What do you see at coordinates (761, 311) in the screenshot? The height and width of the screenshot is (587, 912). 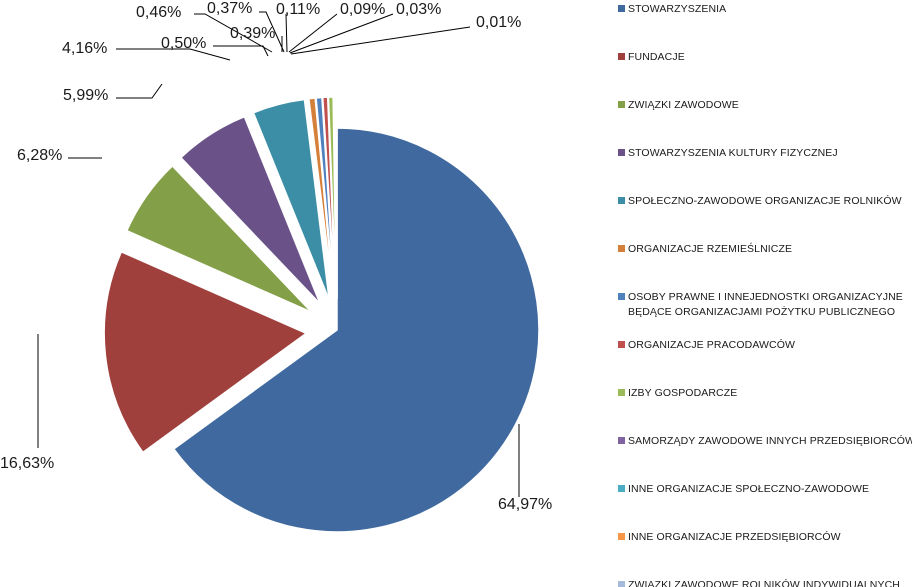 I see `legend-label: BĘDĄCE ORGANIZACJAMI POŻYTKU PUBLICZNEGO` at bounding box center [761, 311].